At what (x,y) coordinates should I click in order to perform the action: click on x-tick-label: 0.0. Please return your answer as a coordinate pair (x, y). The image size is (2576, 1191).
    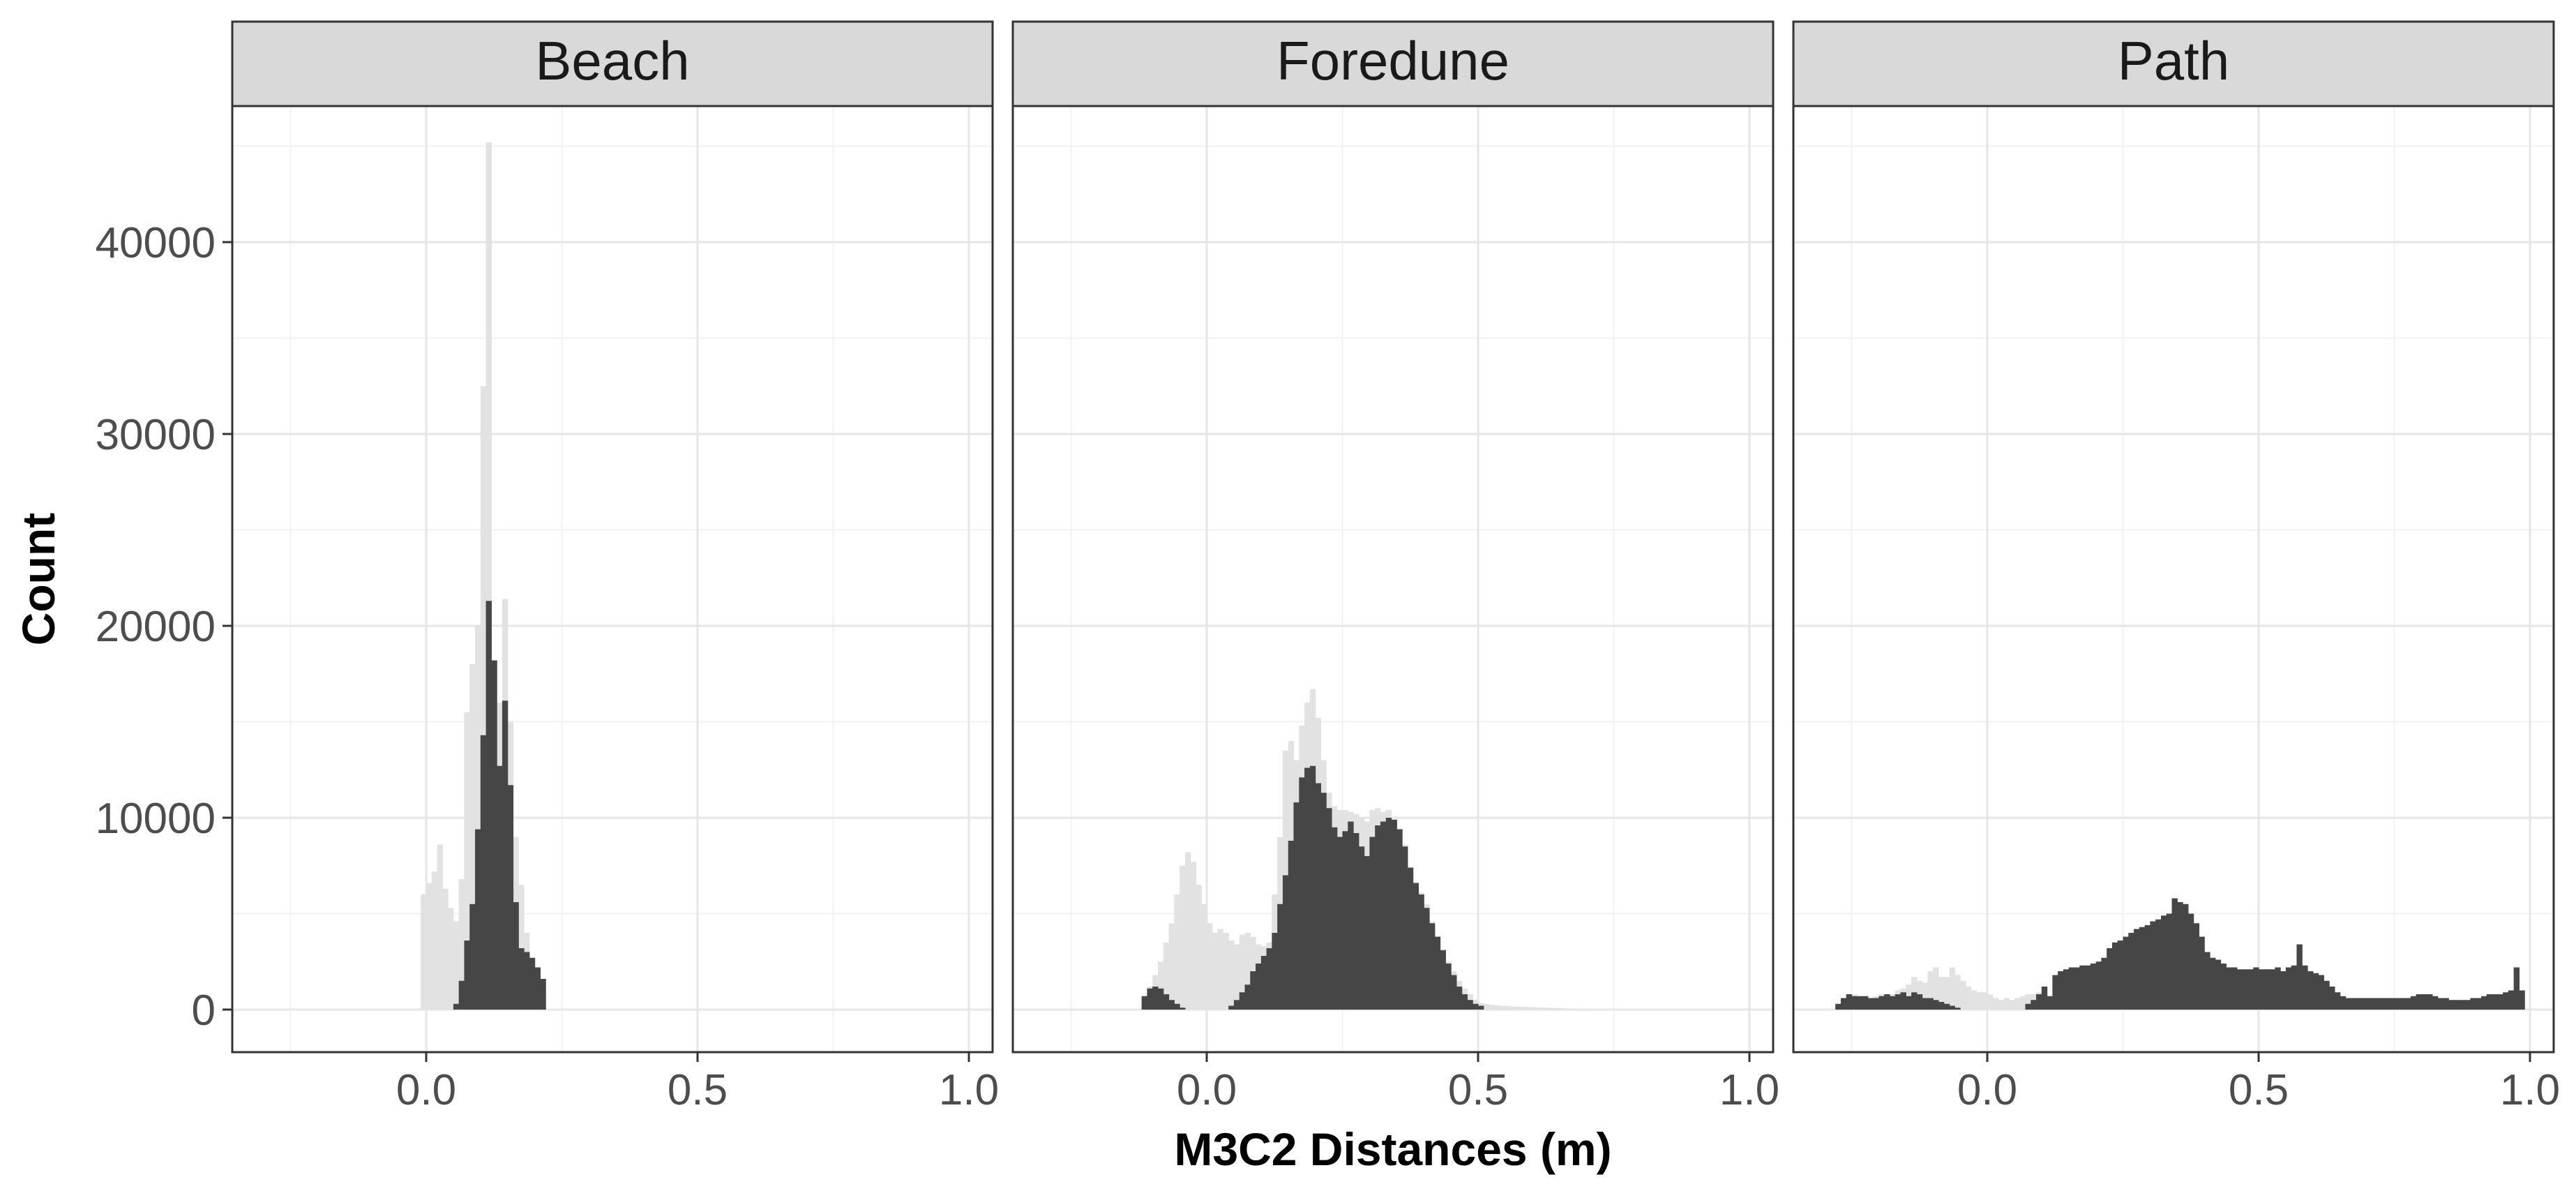
    Looking at the image, I should click on (426, 1090).